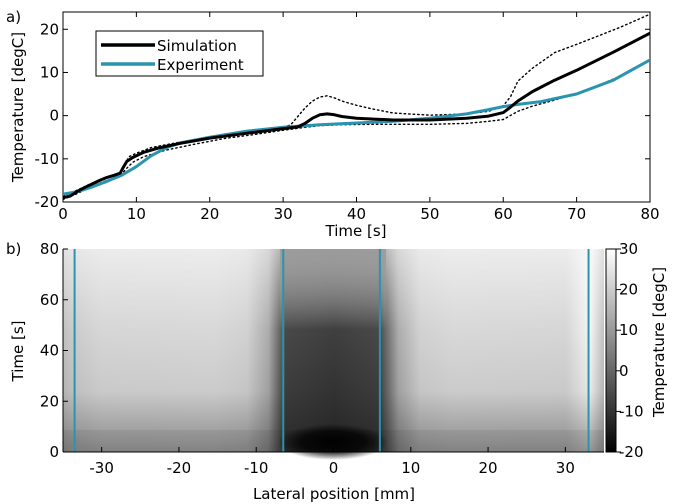 This screenshot has height=504, width=679. Describe the element at coordinates (18, 107) in the screenshot. I see `y-axis-label-a: Temperature [degC]` at that location.